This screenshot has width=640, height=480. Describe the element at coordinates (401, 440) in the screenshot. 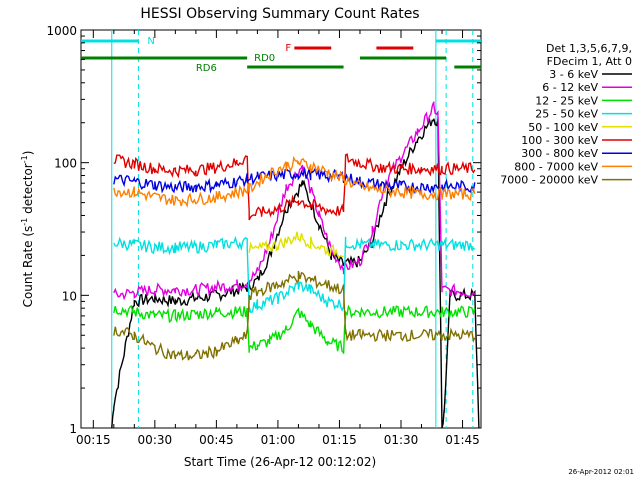

I see `x-tick-label: 01:30` at that location.